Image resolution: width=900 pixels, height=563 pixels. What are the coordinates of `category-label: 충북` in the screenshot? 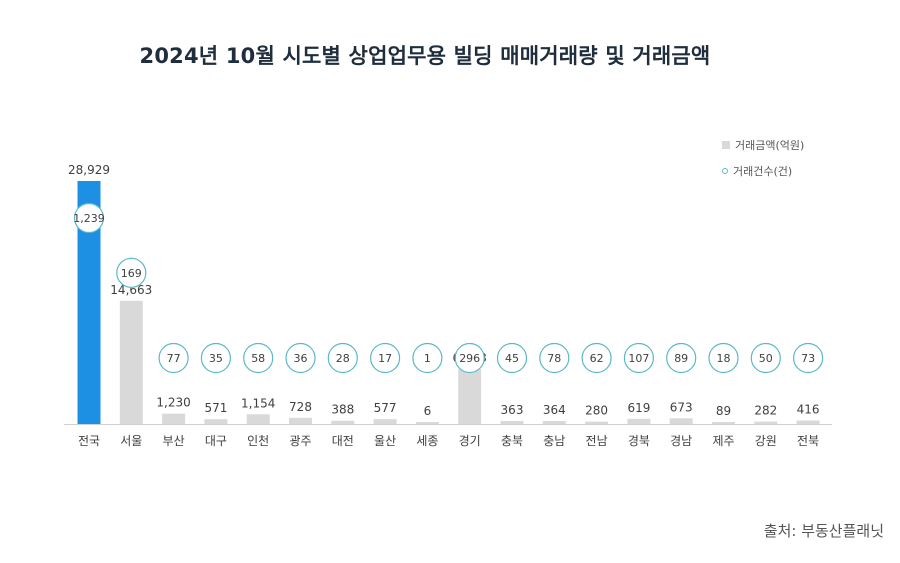 It's located at (512, 441).